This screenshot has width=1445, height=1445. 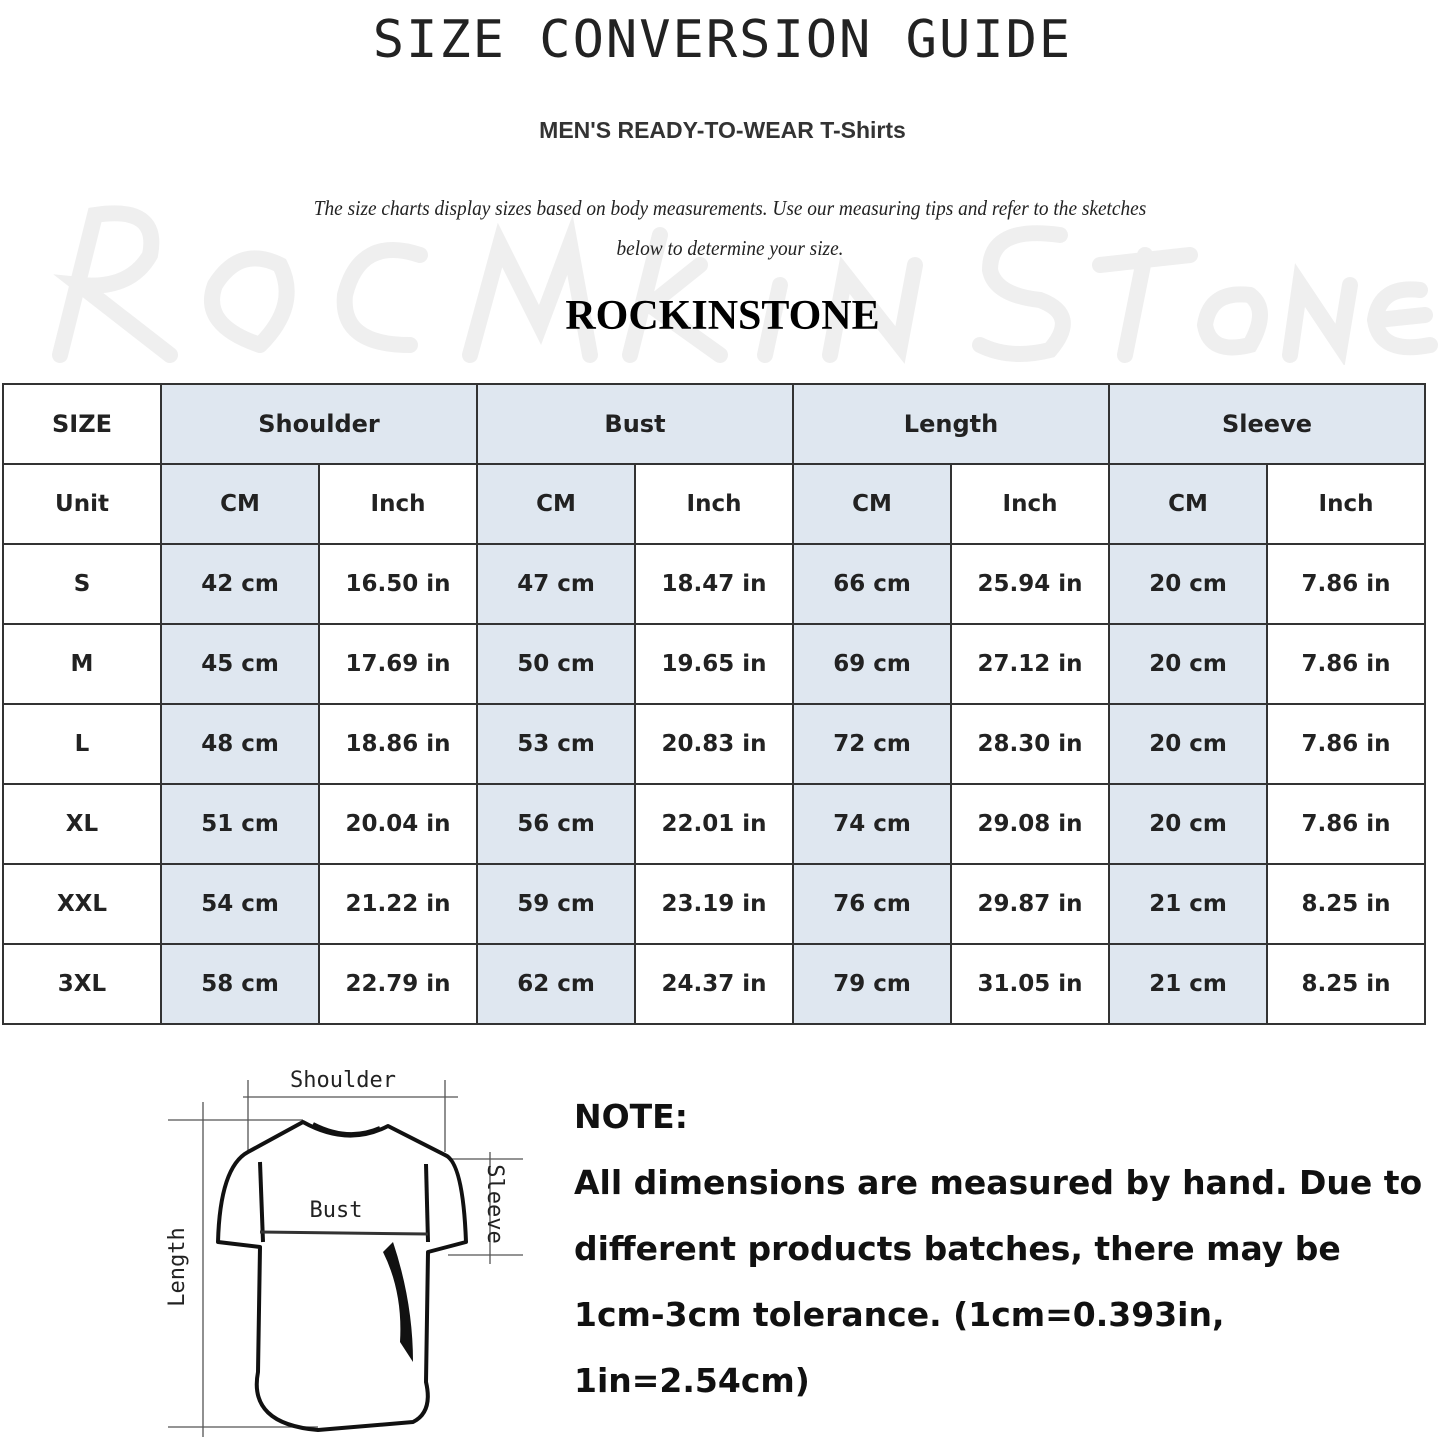 What do you see at coordinates (745, 285) in the screenshot?
I see `watermark-logo` at bounding box center [745, 285].